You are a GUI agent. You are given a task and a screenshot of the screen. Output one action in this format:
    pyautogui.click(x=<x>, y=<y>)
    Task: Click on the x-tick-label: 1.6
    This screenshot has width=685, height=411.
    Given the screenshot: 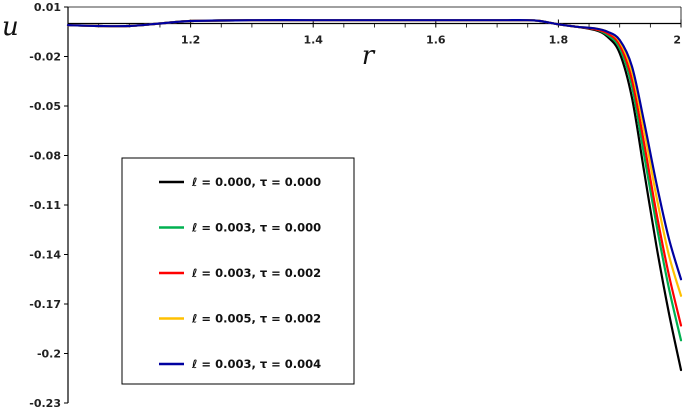 What is the action you would take?
    pyautogui.click(x=436, y=40)
    